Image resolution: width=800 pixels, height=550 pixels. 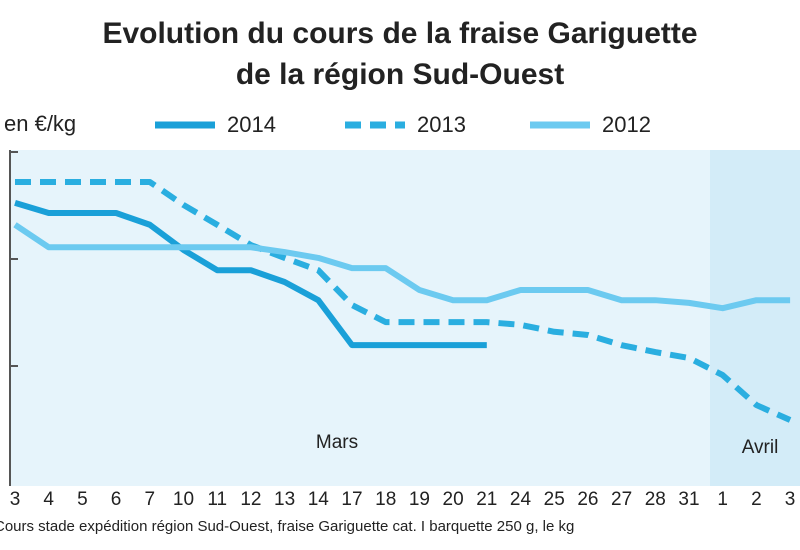 What do you see at coordinates (183, 499) in the screenshot?
I see `x-tick-label: 10` at bounding box center [183, 499].